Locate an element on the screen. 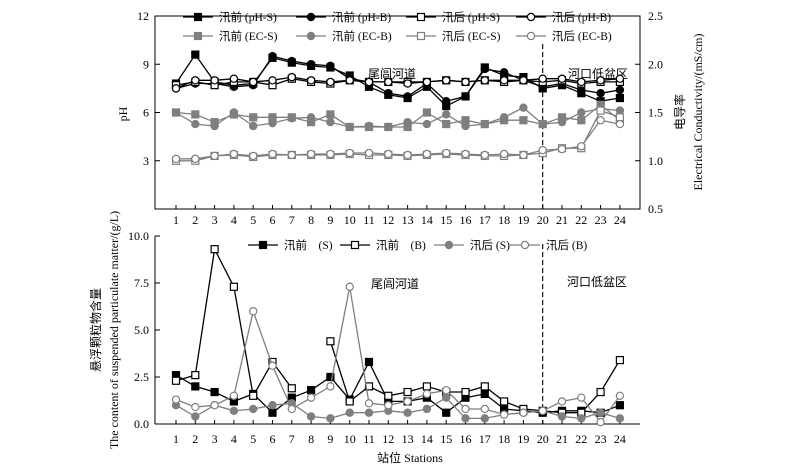  legend-label: 汛前 (pH-S) is located at coordinates (248, 17).